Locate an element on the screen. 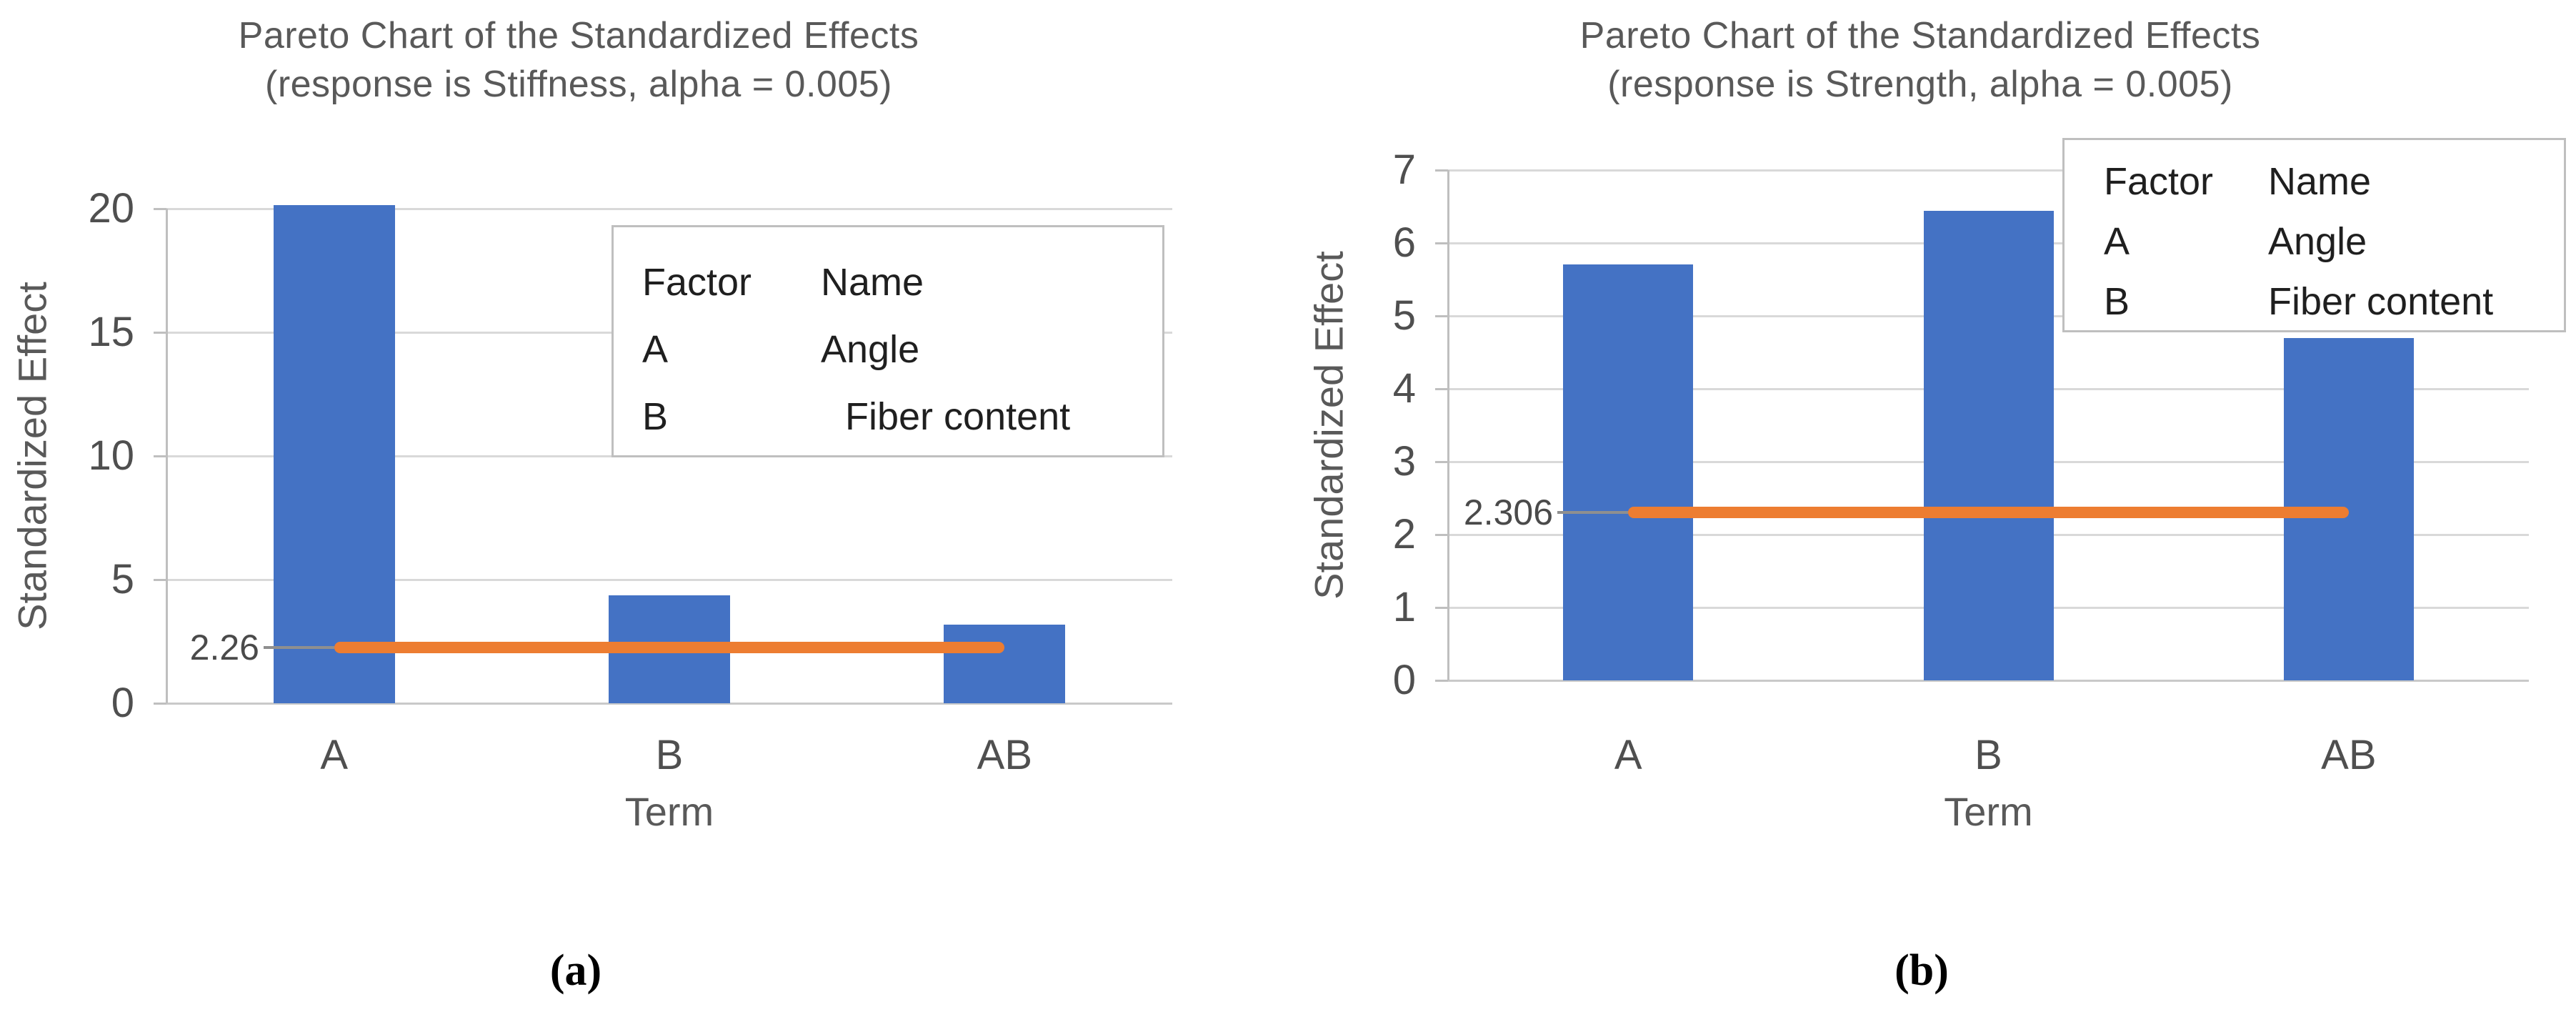 The width and height of the screenshot is (2576, 1022). y-tick-label-10: 10 is located at coordinates (111, 455).